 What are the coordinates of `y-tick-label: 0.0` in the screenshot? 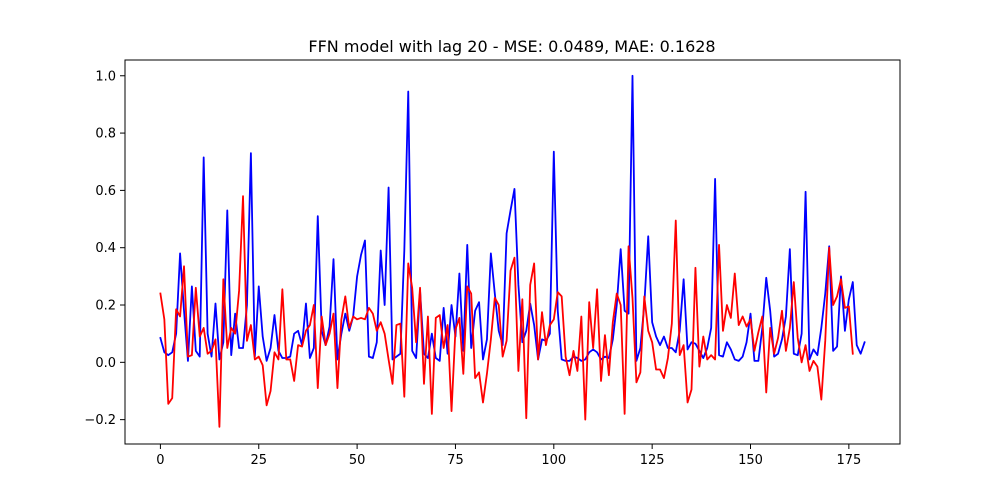 It's located at (105, 363).